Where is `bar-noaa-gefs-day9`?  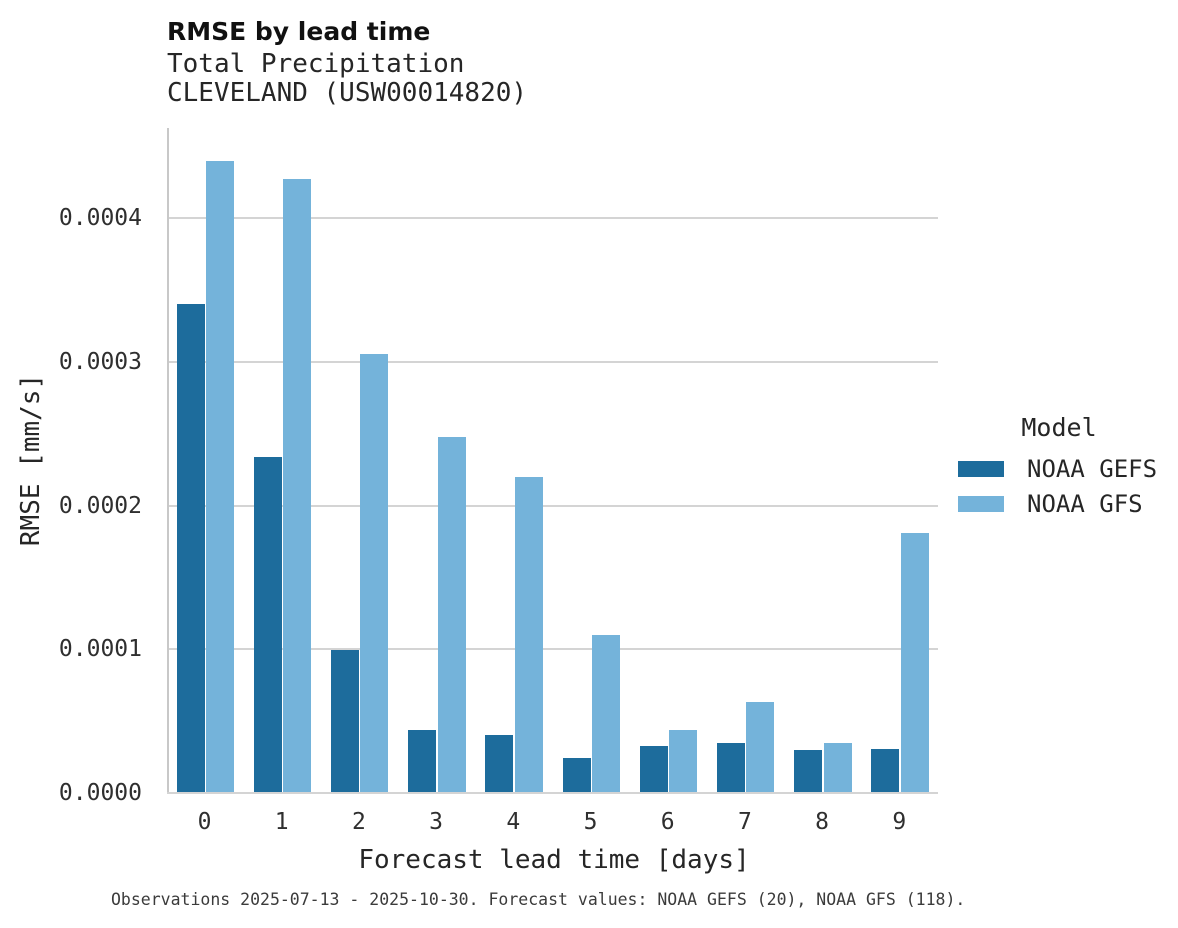
bar-noaa-gefs-day9 is located at coordinates (885, 770).